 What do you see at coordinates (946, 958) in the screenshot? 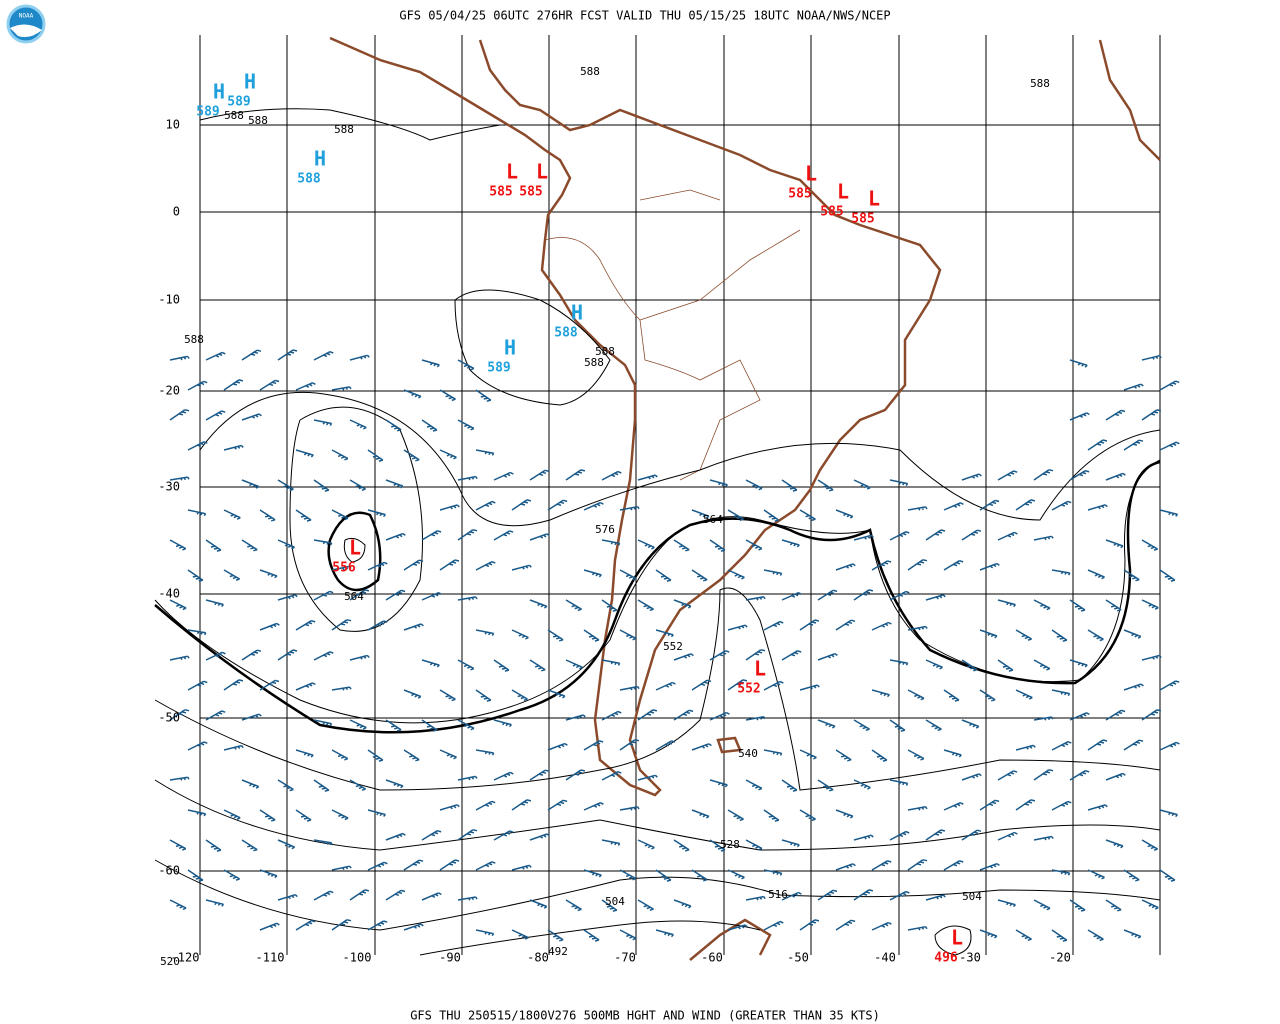
I see `pressure-center-value: 496` at bounding box center [946, 958].